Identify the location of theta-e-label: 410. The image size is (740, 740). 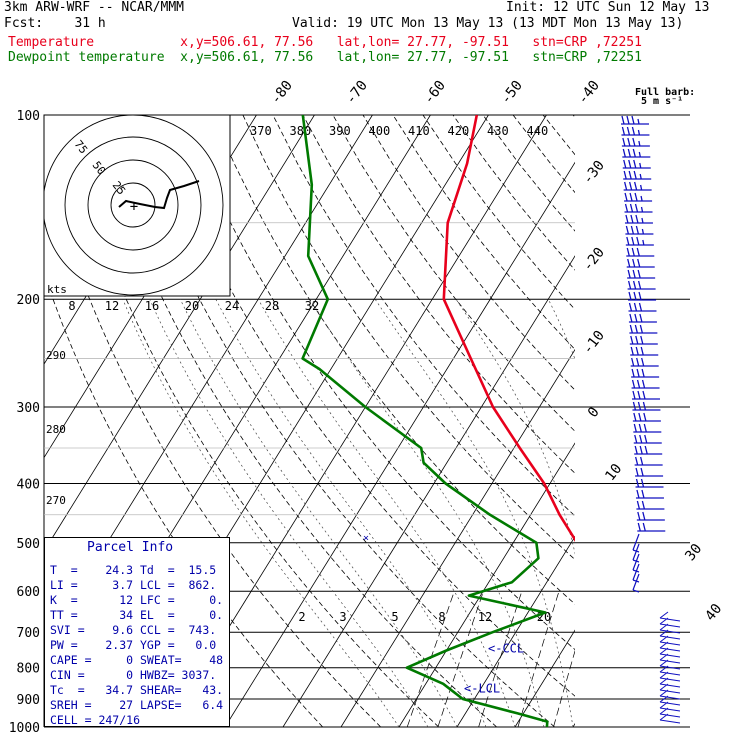
(419, 131).